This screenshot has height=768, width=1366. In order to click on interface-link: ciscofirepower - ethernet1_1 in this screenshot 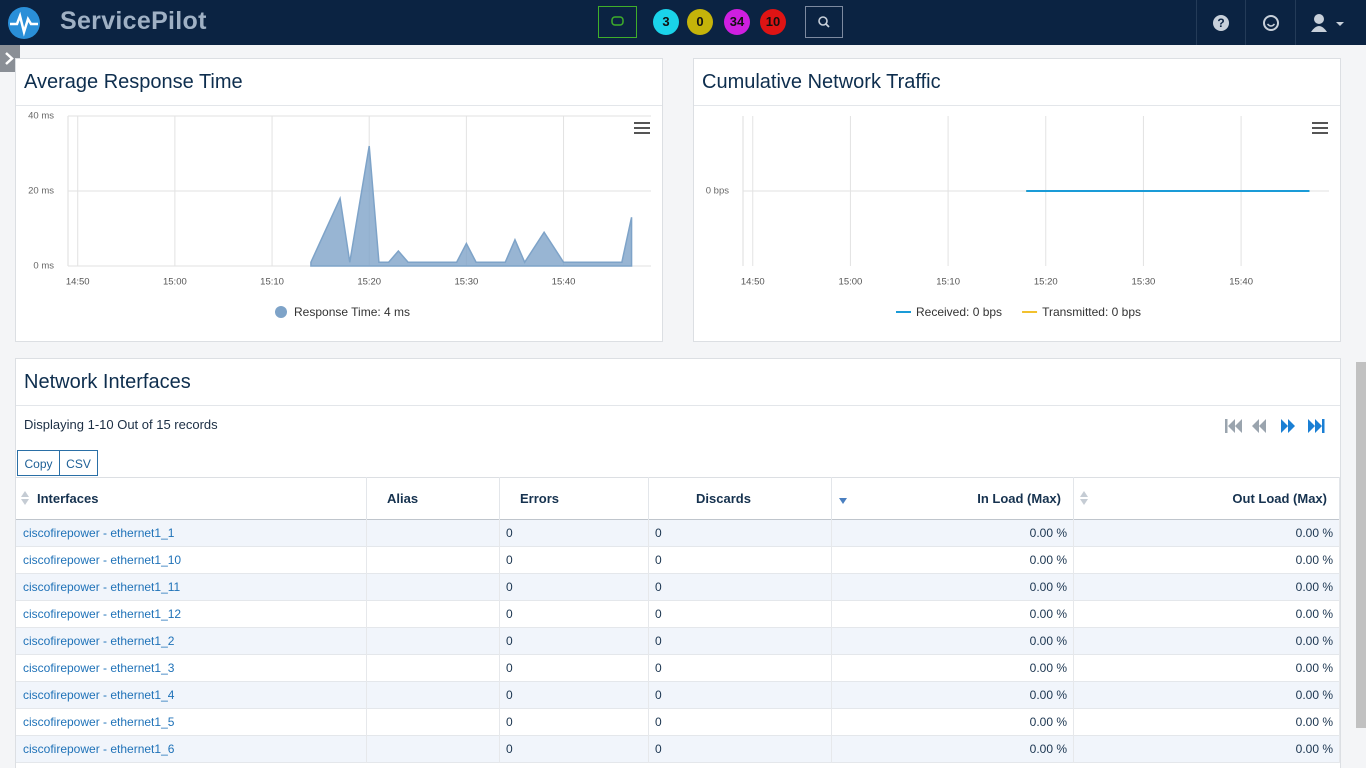, I will do `click(192, 533)`.